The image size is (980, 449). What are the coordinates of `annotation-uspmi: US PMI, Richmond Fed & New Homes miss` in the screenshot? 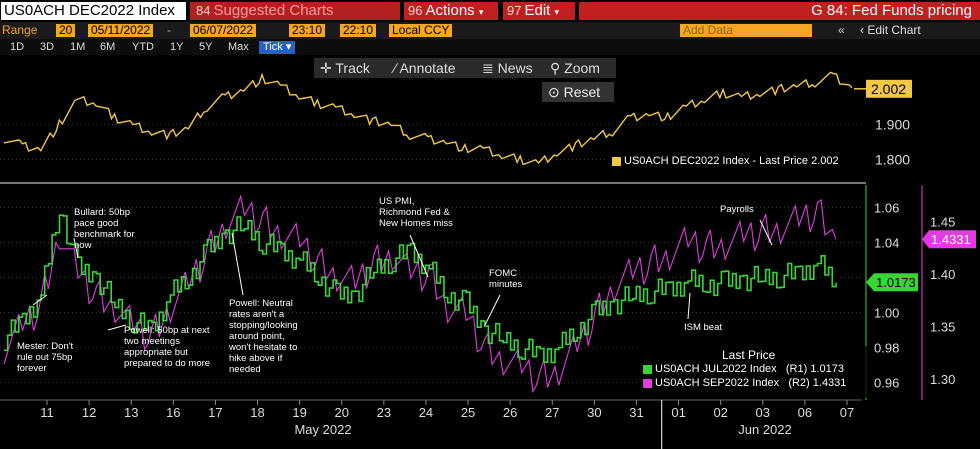 It's located at (416, 212).